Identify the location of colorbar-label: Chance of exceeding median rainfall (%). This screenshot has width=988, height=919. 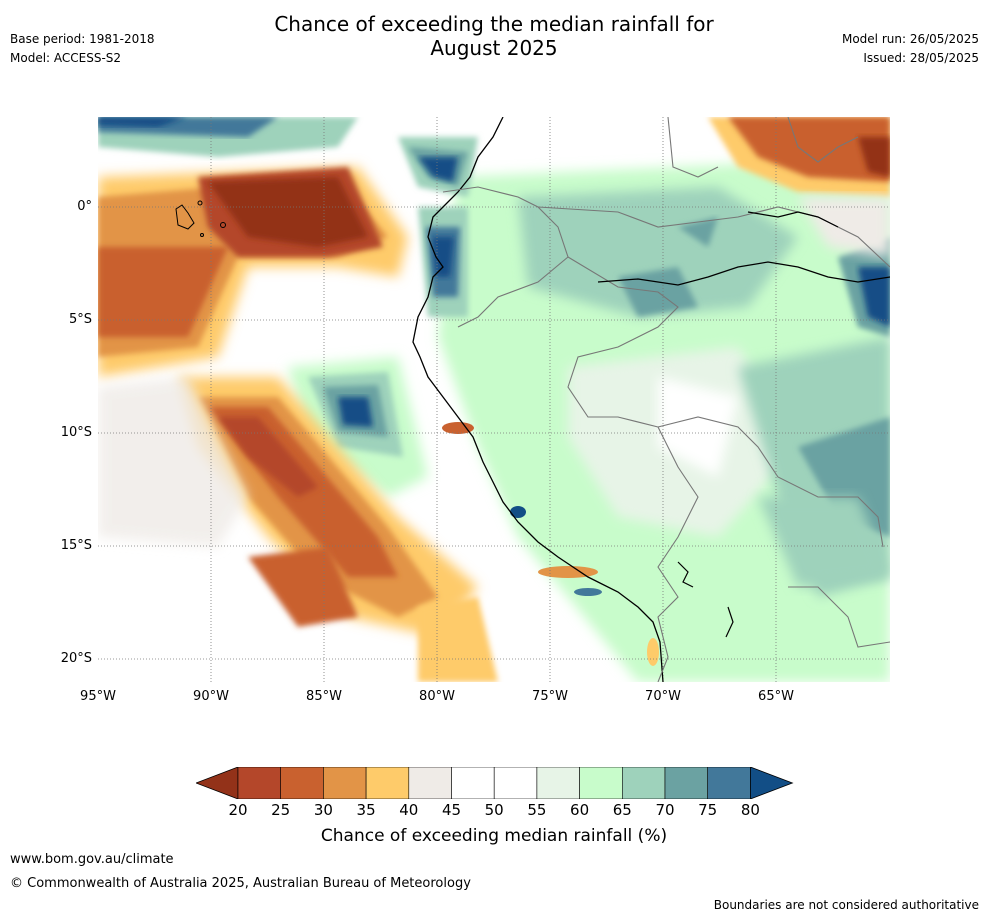
(494, 836).